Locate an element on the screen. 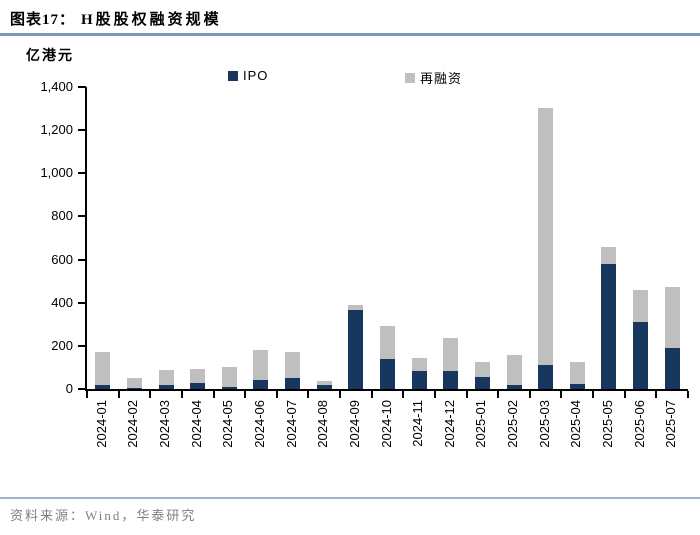 Image resolution: width=700 pixels, height=535 pixels. x-axis-label-text: 2025-04 is located at coordinates (576, 424).